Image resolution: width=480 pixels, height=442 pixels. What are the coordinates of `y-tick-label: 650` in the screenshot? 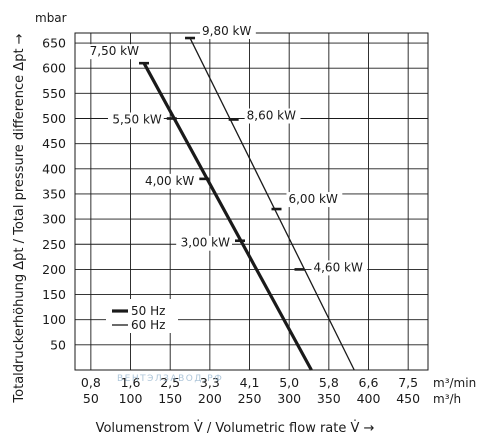 It's located at (54, 43).